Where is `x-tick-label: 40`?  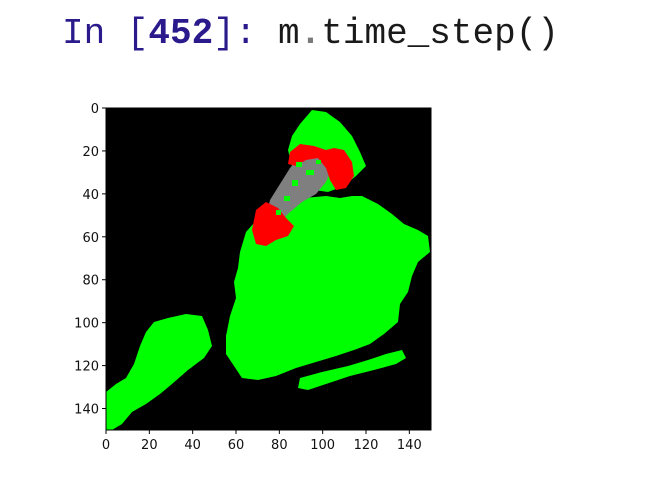
x-tick-label: 40 is located at coordinates (192, 445).